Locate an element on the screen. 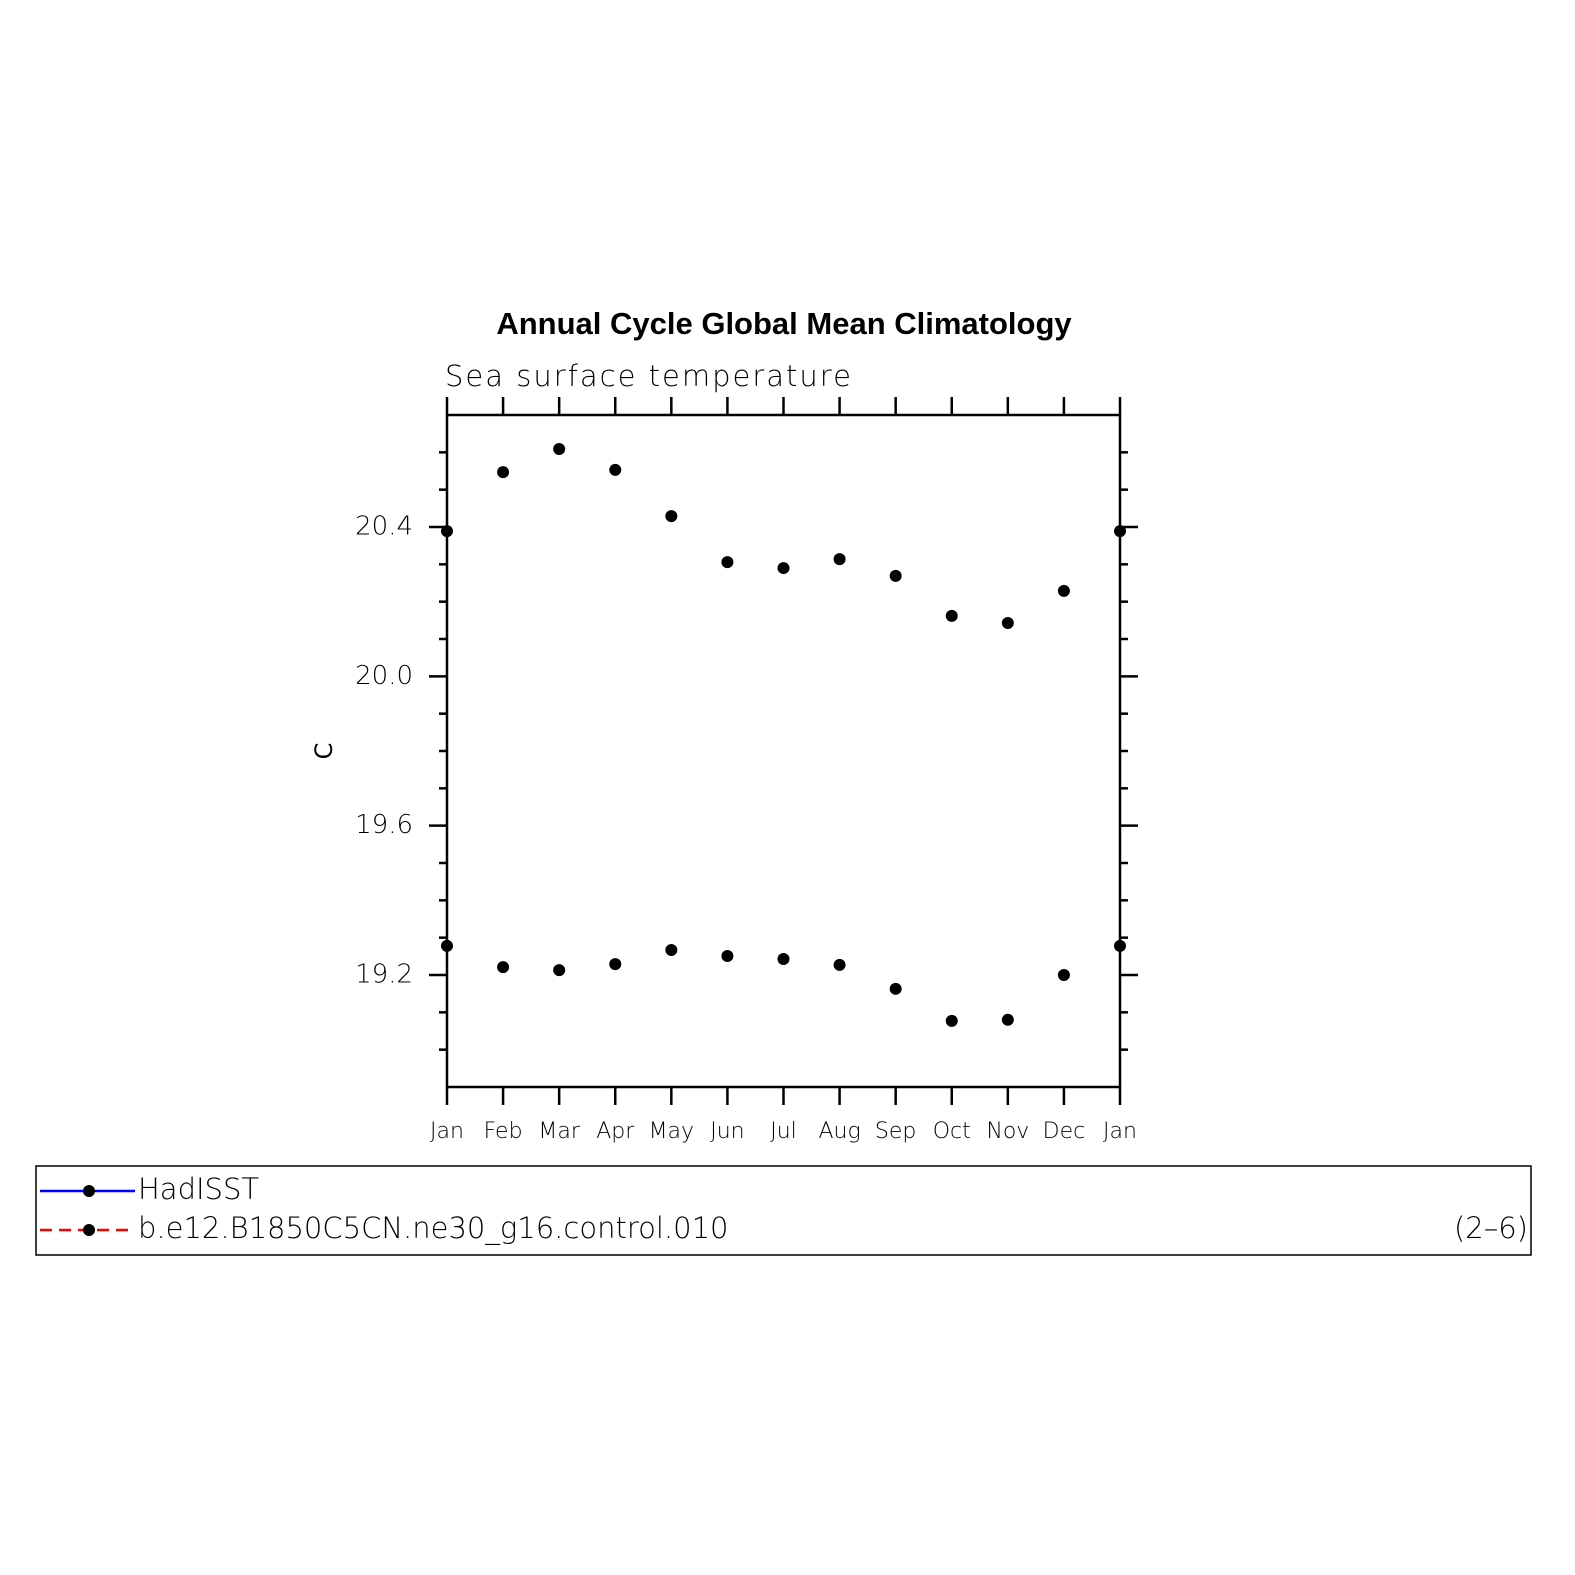 This screenshot has width=1575, height=1575. legend-box is located at coordinates (783, 1210).